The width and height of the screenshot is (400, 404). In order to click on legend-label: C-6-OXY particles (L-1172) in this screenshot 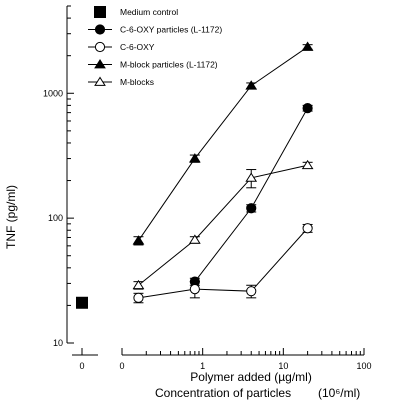, I will do `click(171, 30)`.